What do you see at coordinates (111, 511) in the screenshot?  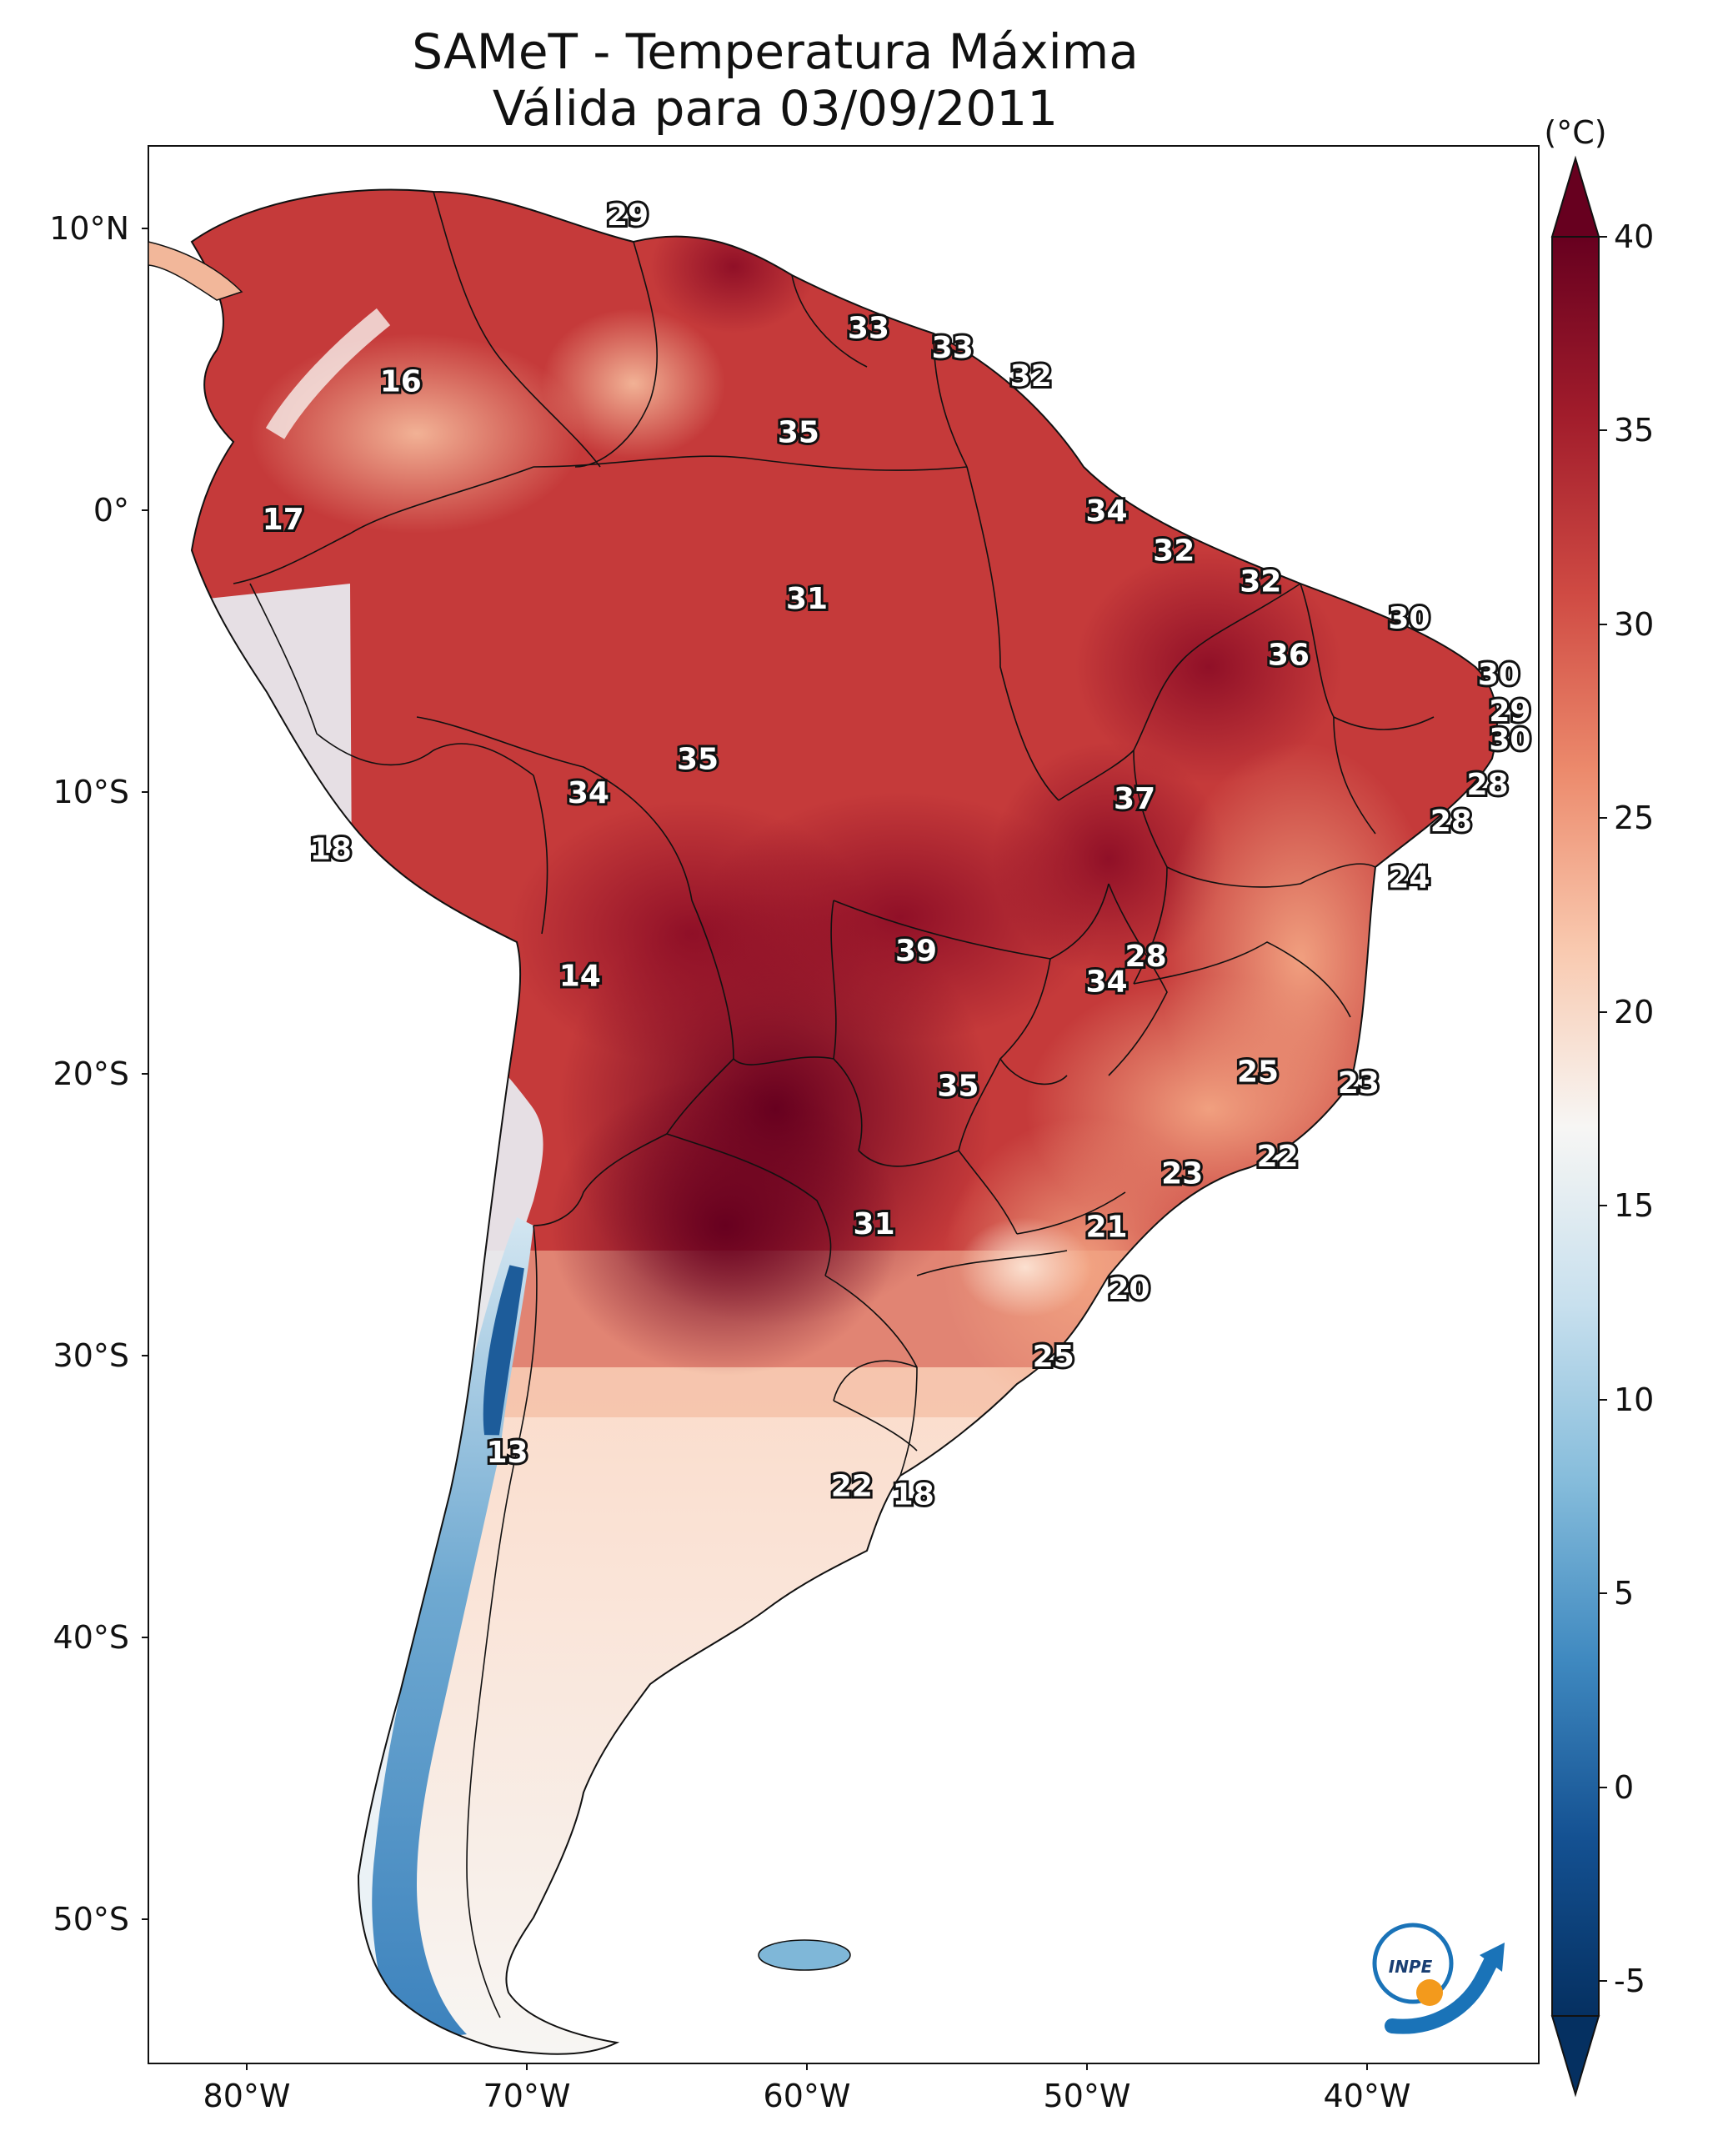 I see `lat-label-0: 0°` at bounding box center [111, 511].